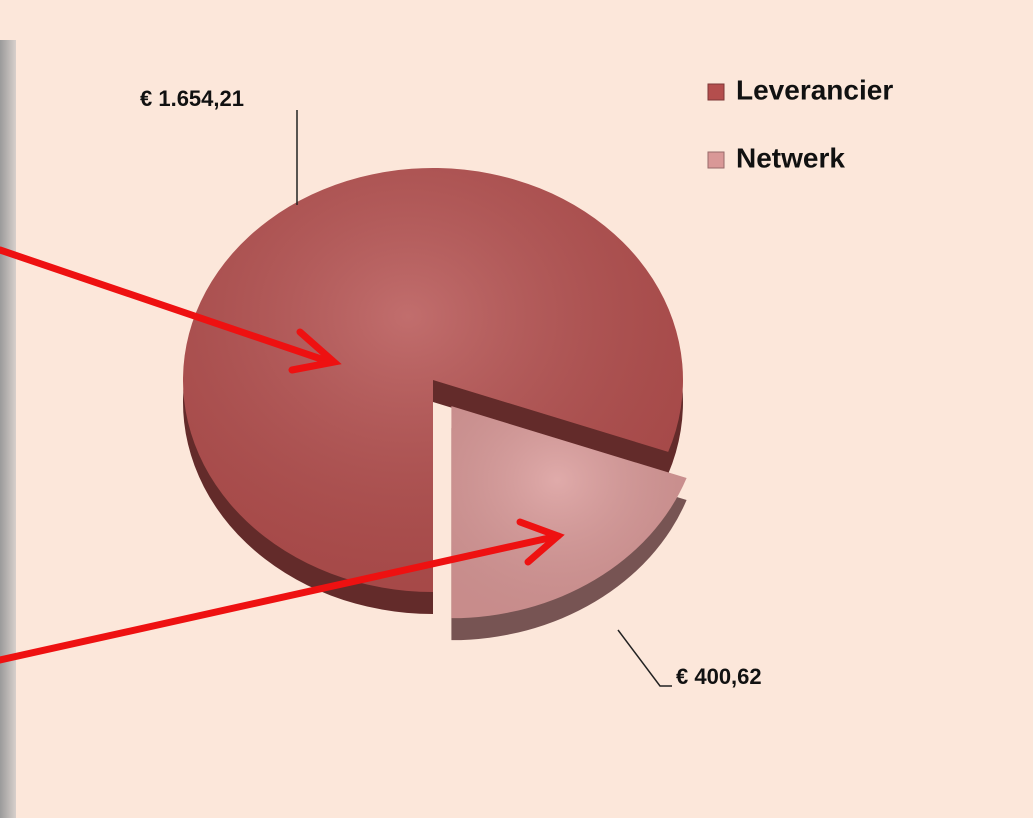  What do you see at coordinates (644, 658) in the screenshot?
I see `leader-line` at bounding box center [644, 658].